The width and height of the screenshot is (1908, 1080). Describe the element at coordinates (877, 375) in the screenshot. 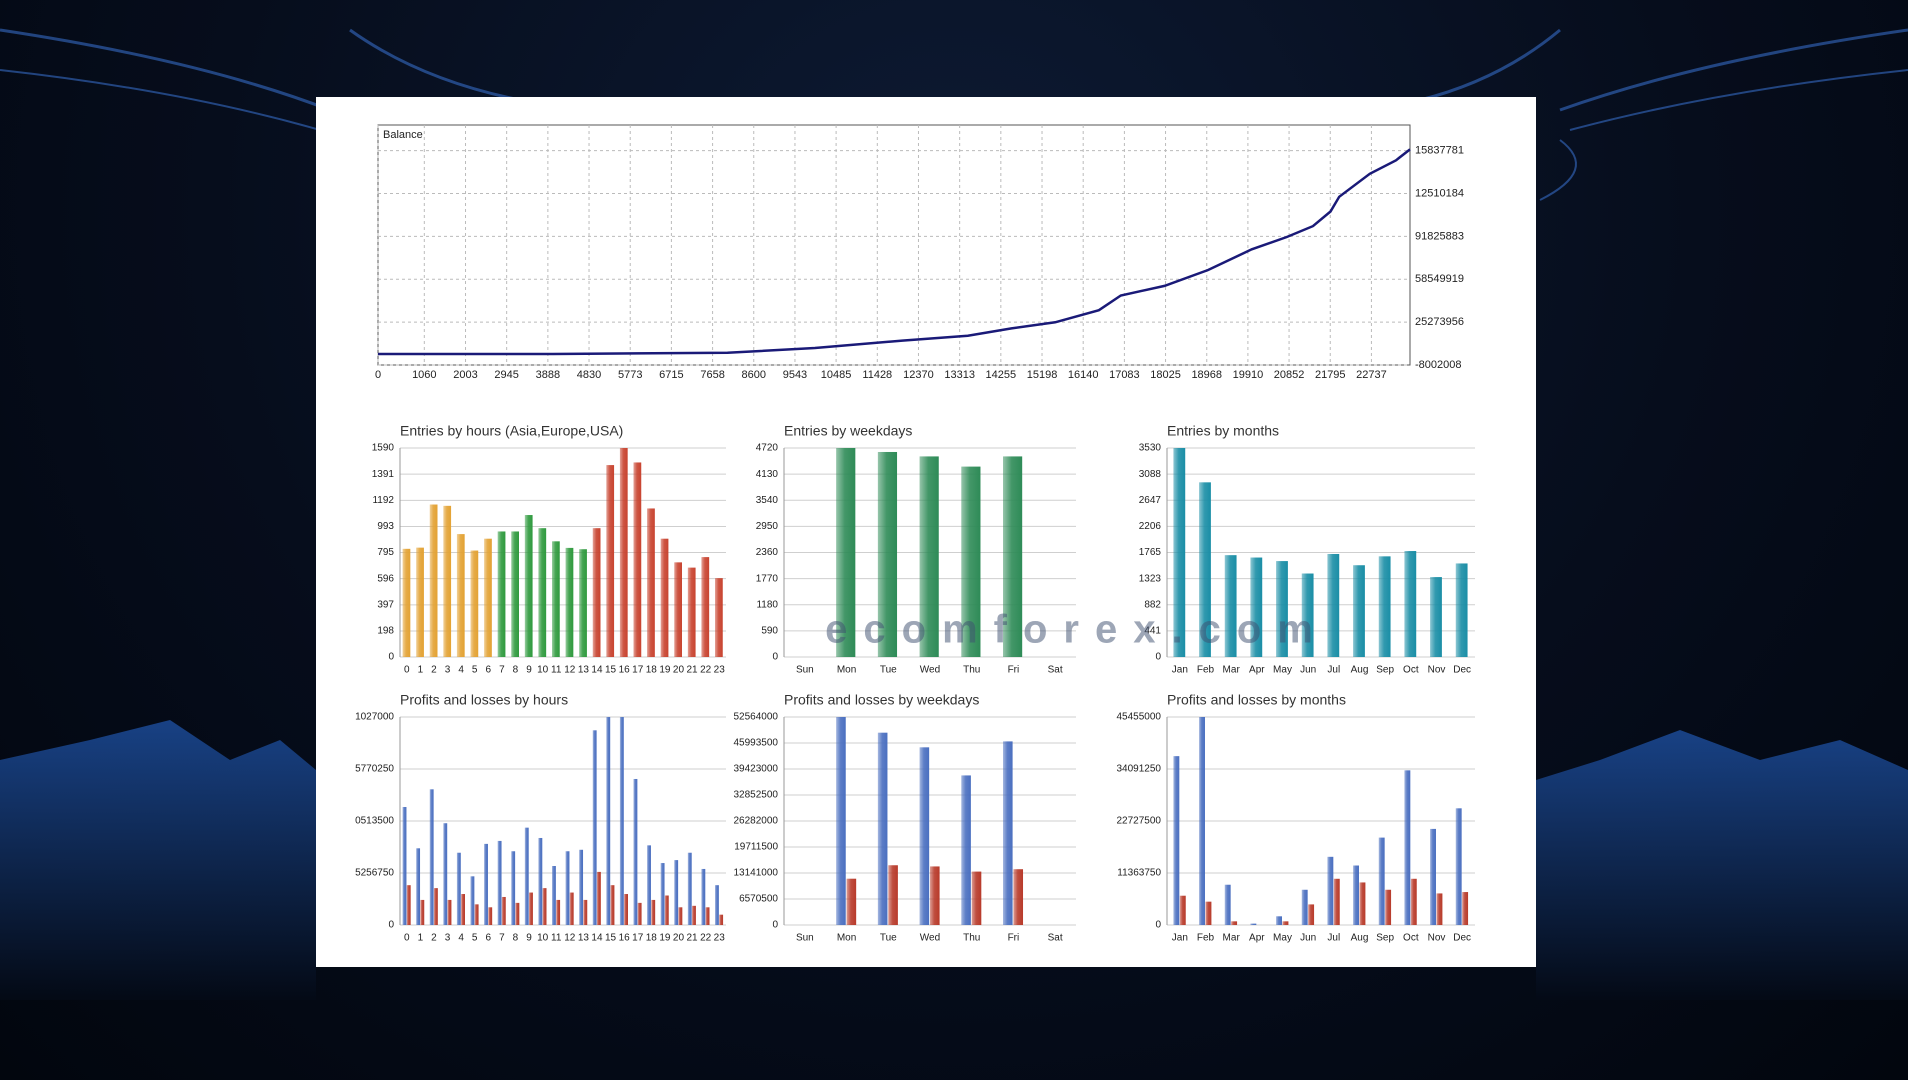

I see `x-tick-label: 11428` at that location.